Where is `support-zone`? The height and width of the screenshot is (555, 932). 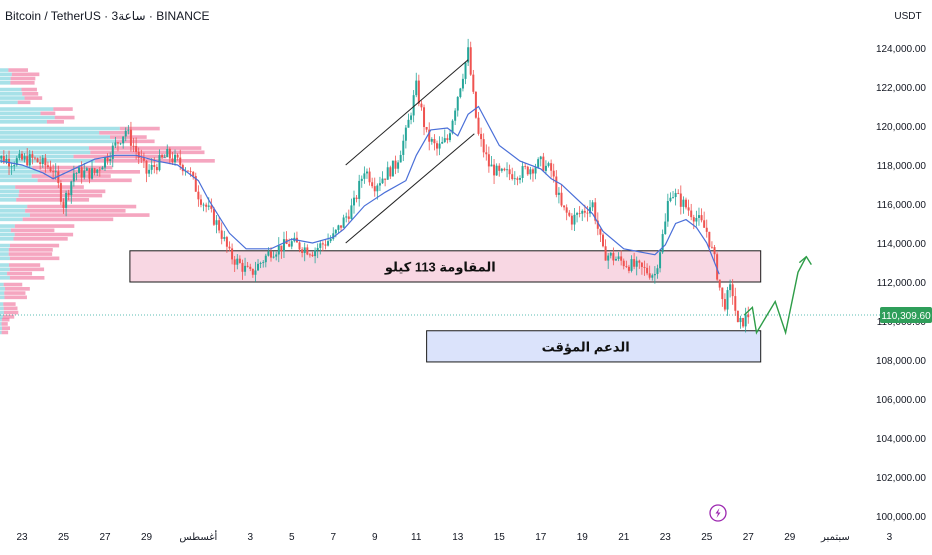
support-zone is located at coordinates (594, 346).